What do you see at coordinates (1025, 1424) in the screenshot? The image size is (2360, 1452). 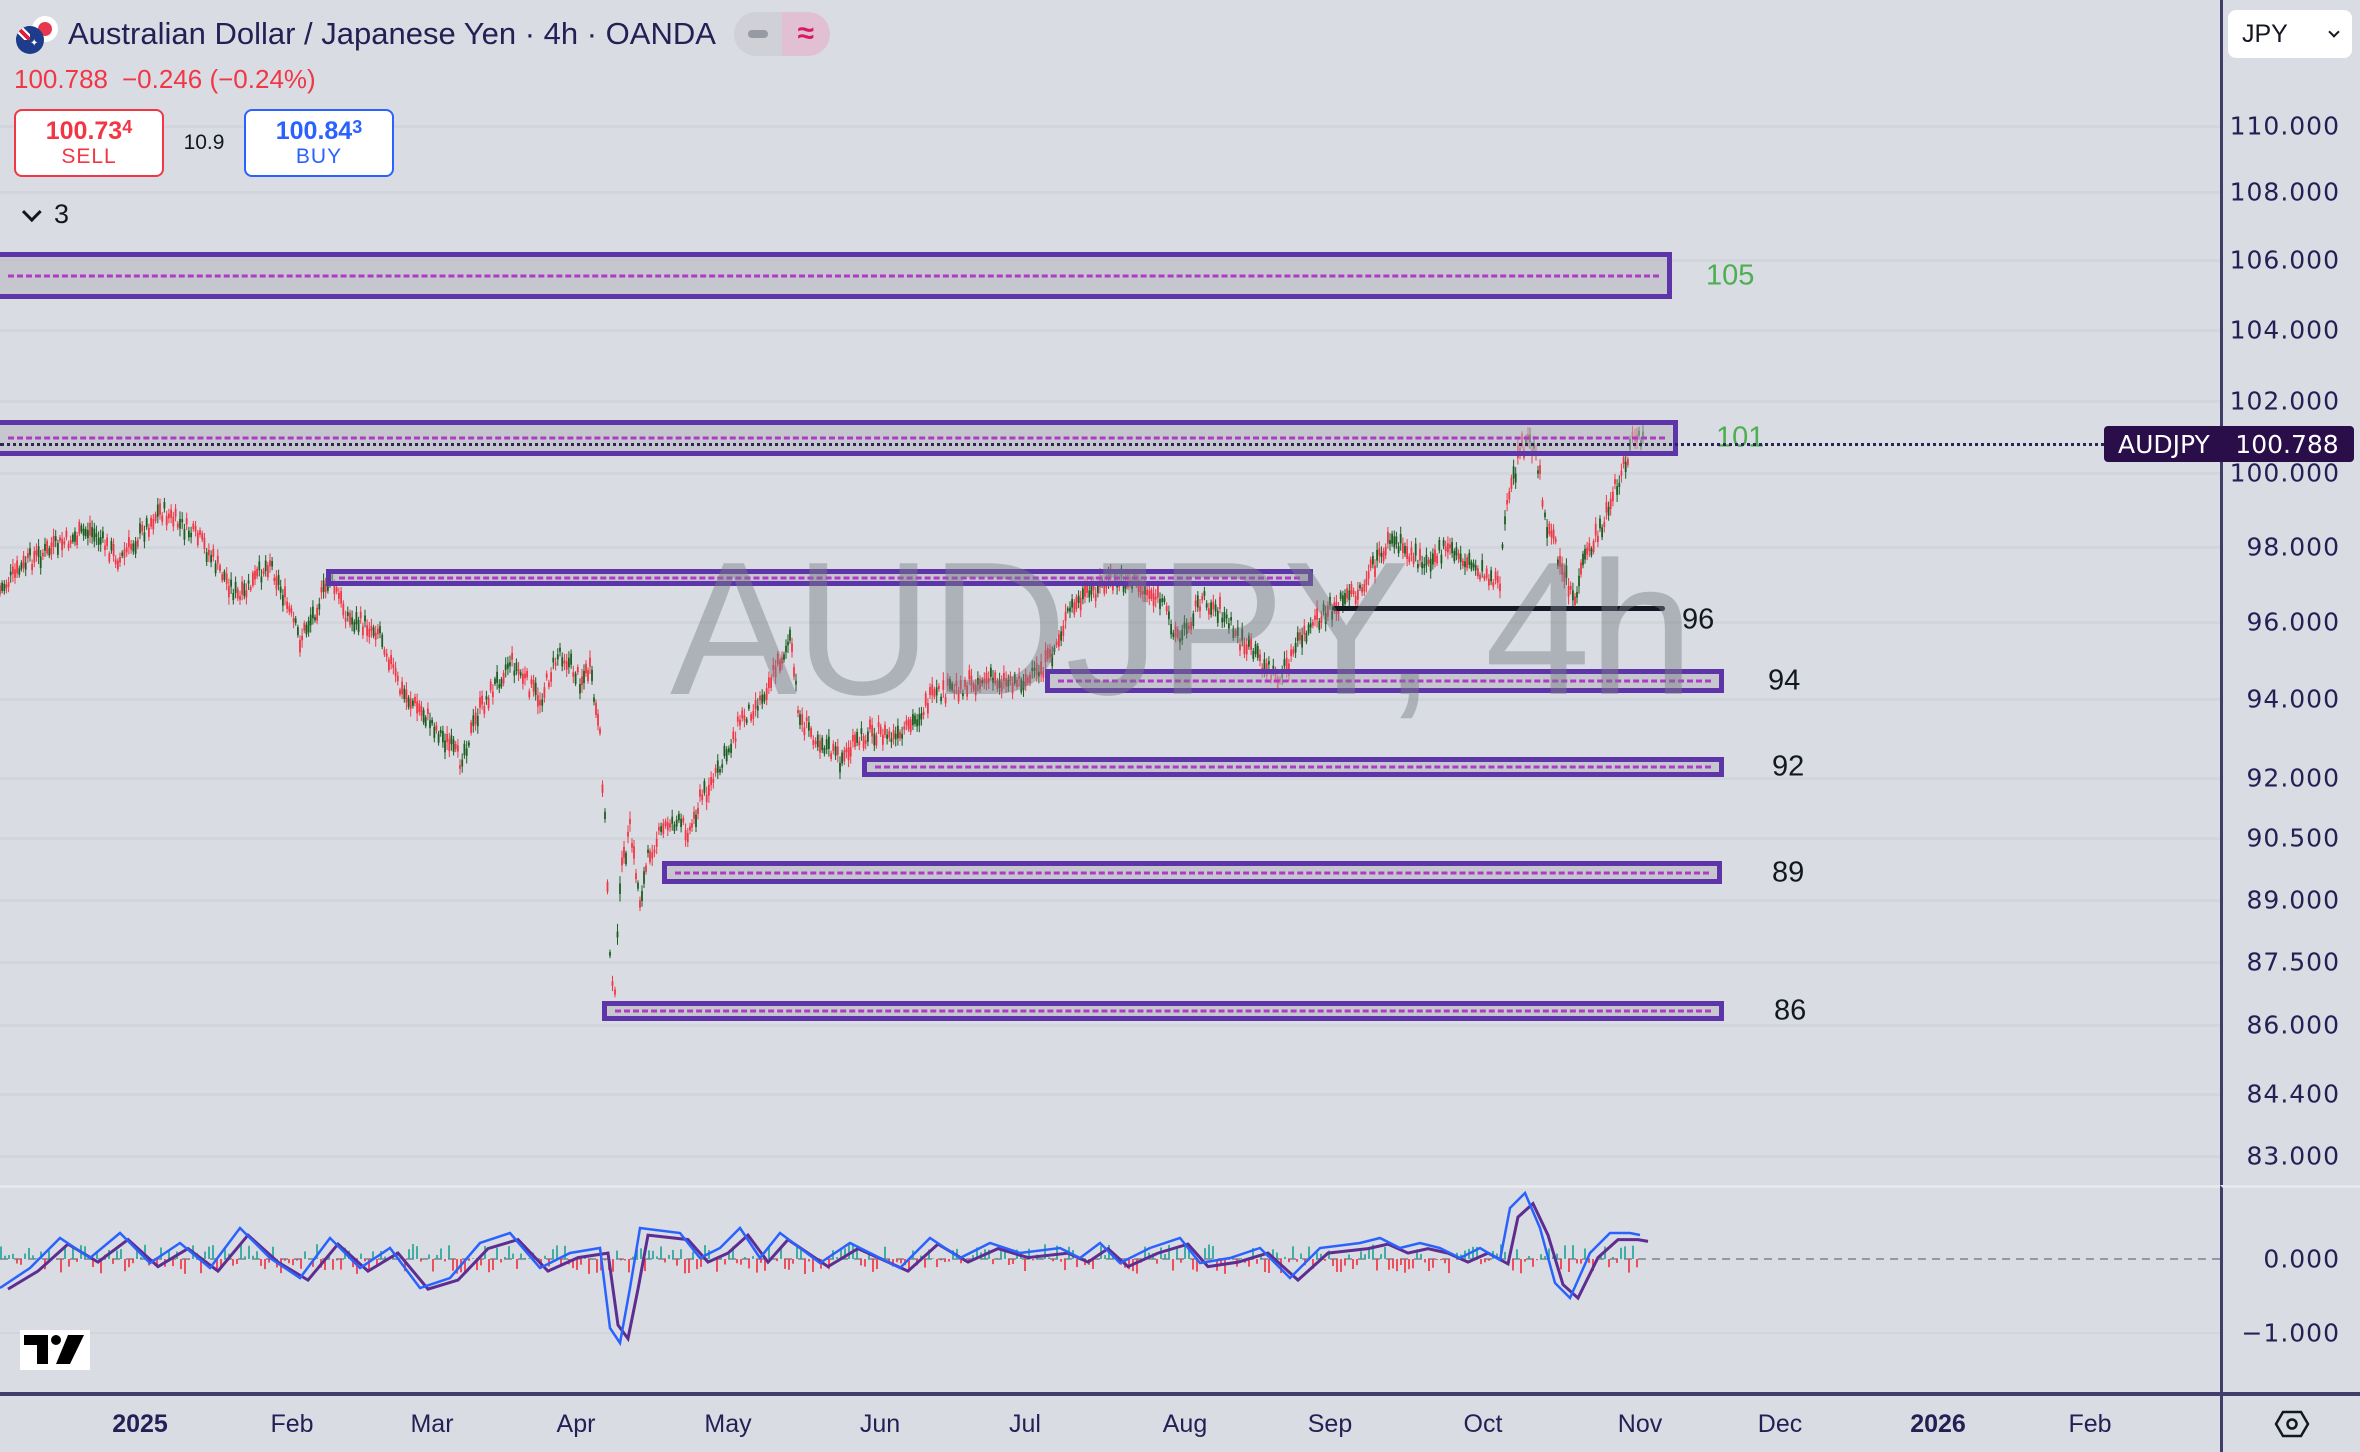 I see `time-axis-label: Jul` at bounding box center [1025, 1424].